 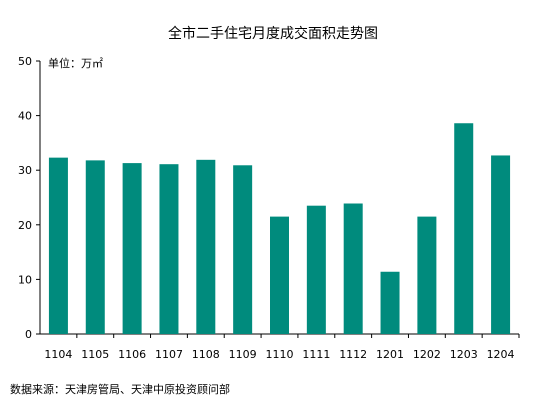 What do you see at coordinates (28, 334) in the screenshot?
I see `y-tick-label: 0` at bounding box center [28, 334].